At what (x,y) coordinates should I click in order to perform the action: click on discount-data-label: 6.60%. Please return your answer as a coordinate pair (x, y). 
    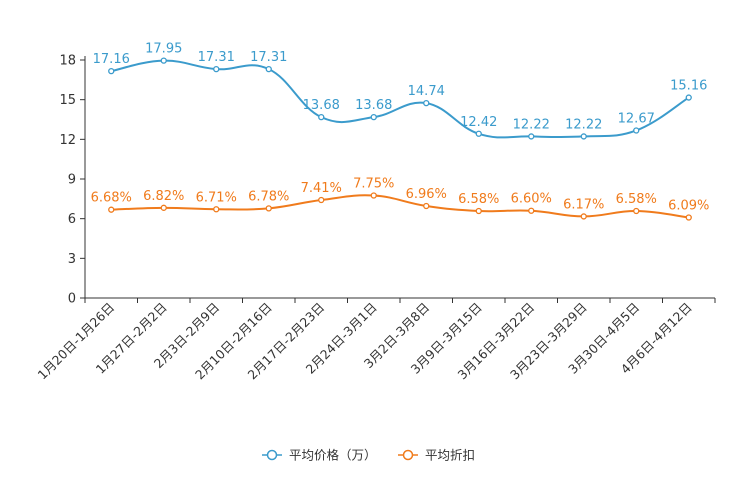
    Looking at the image, I should click on (531, 199).